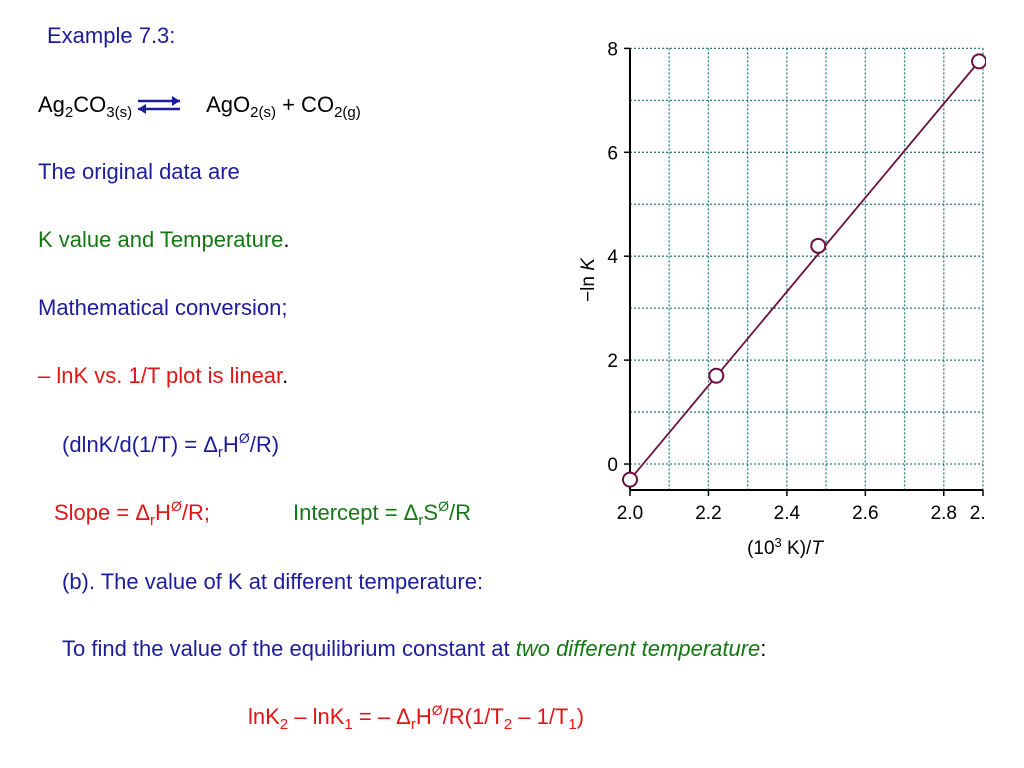 This screenshot has width=1024, height=768. I want to click on x-tick-label: 2.2, so click(708, 513).